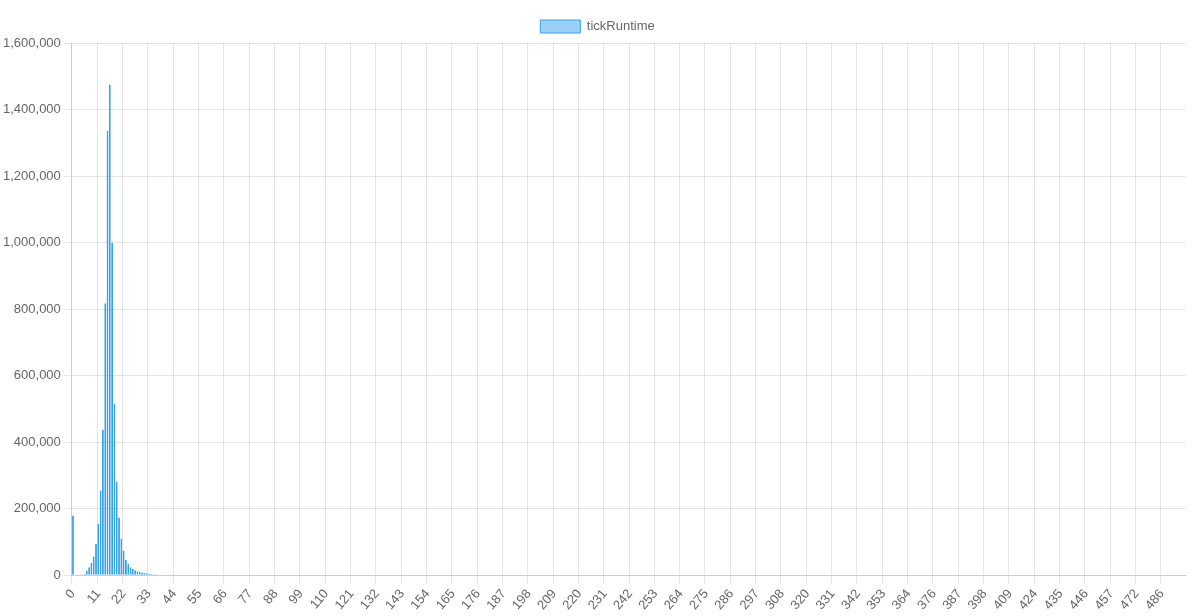 Image resolution: width=1200 pixels, height=616 pixels. I want to click on x-tick-label: 143, so click(394, 599).